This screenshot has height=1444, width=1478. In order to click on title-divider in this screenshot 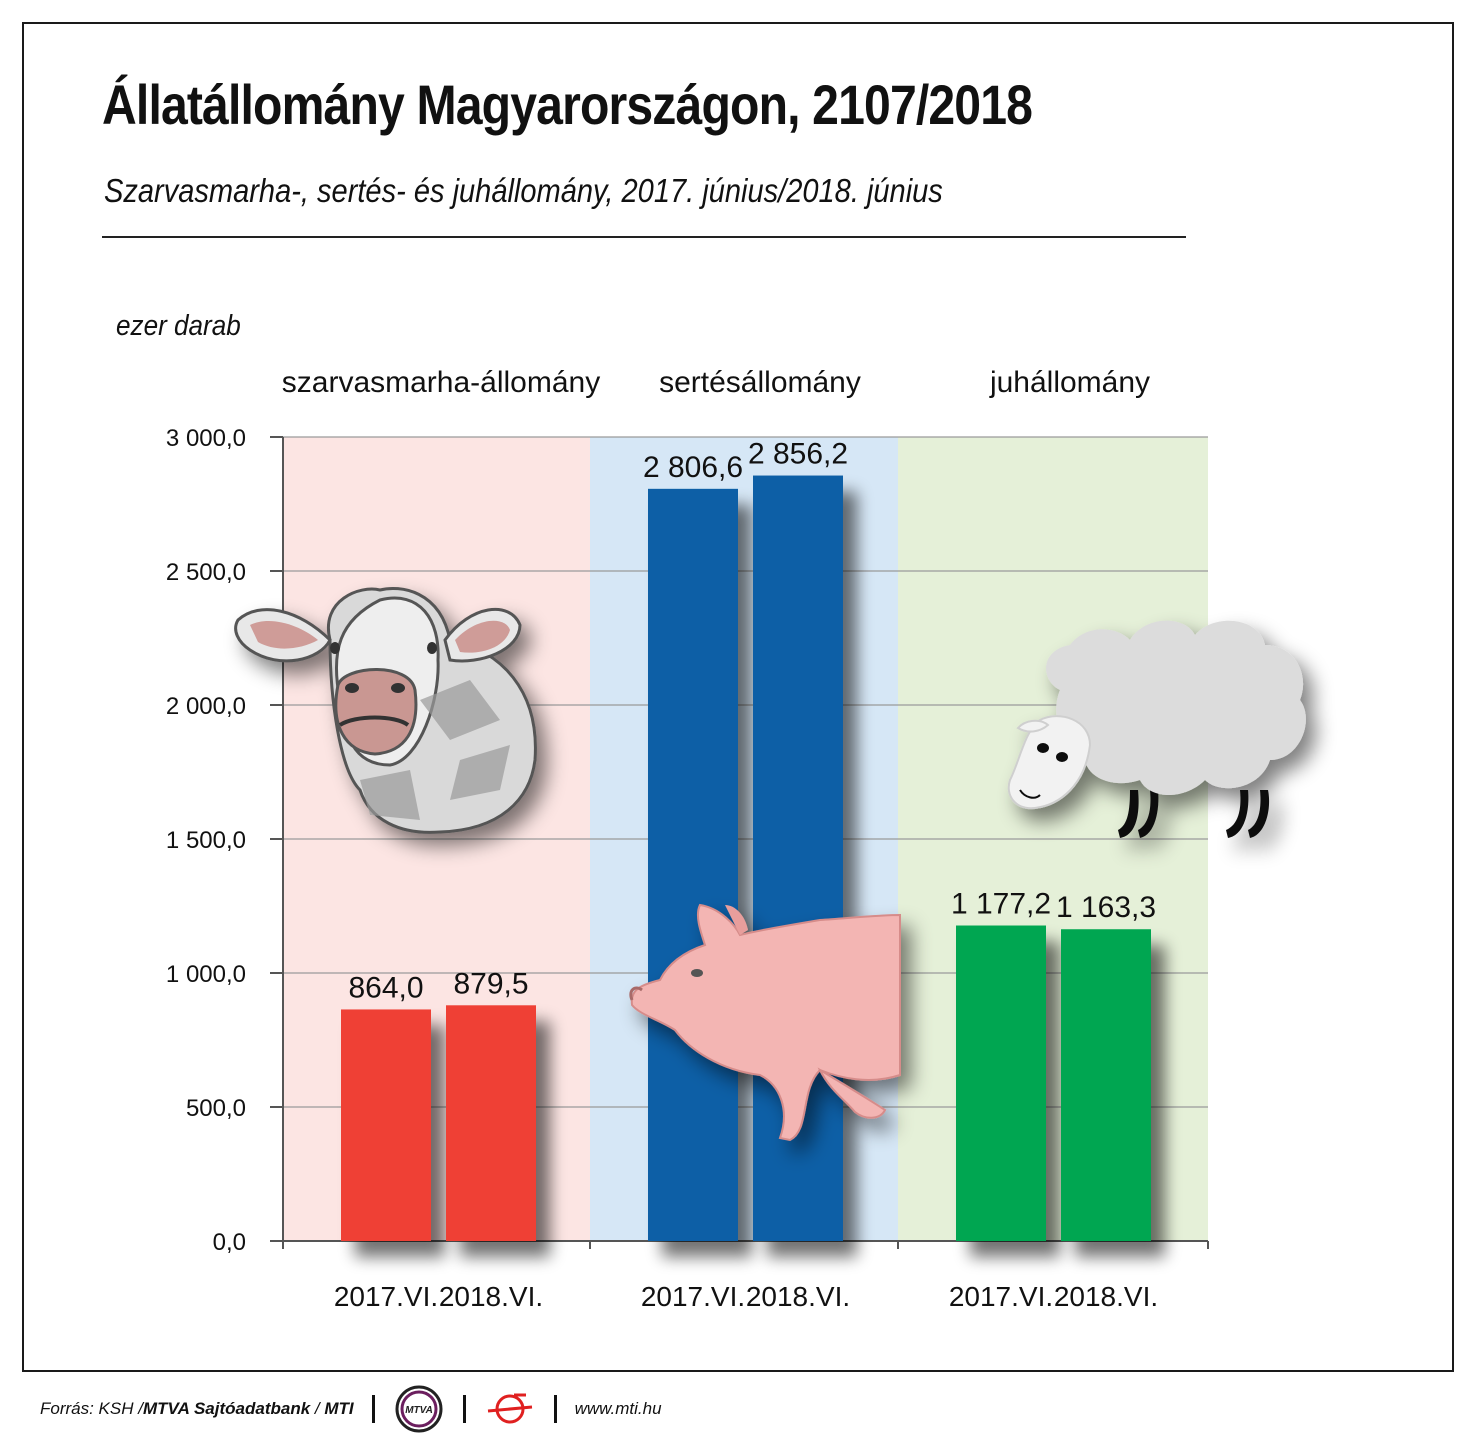, I will do `click(644, 237)`.